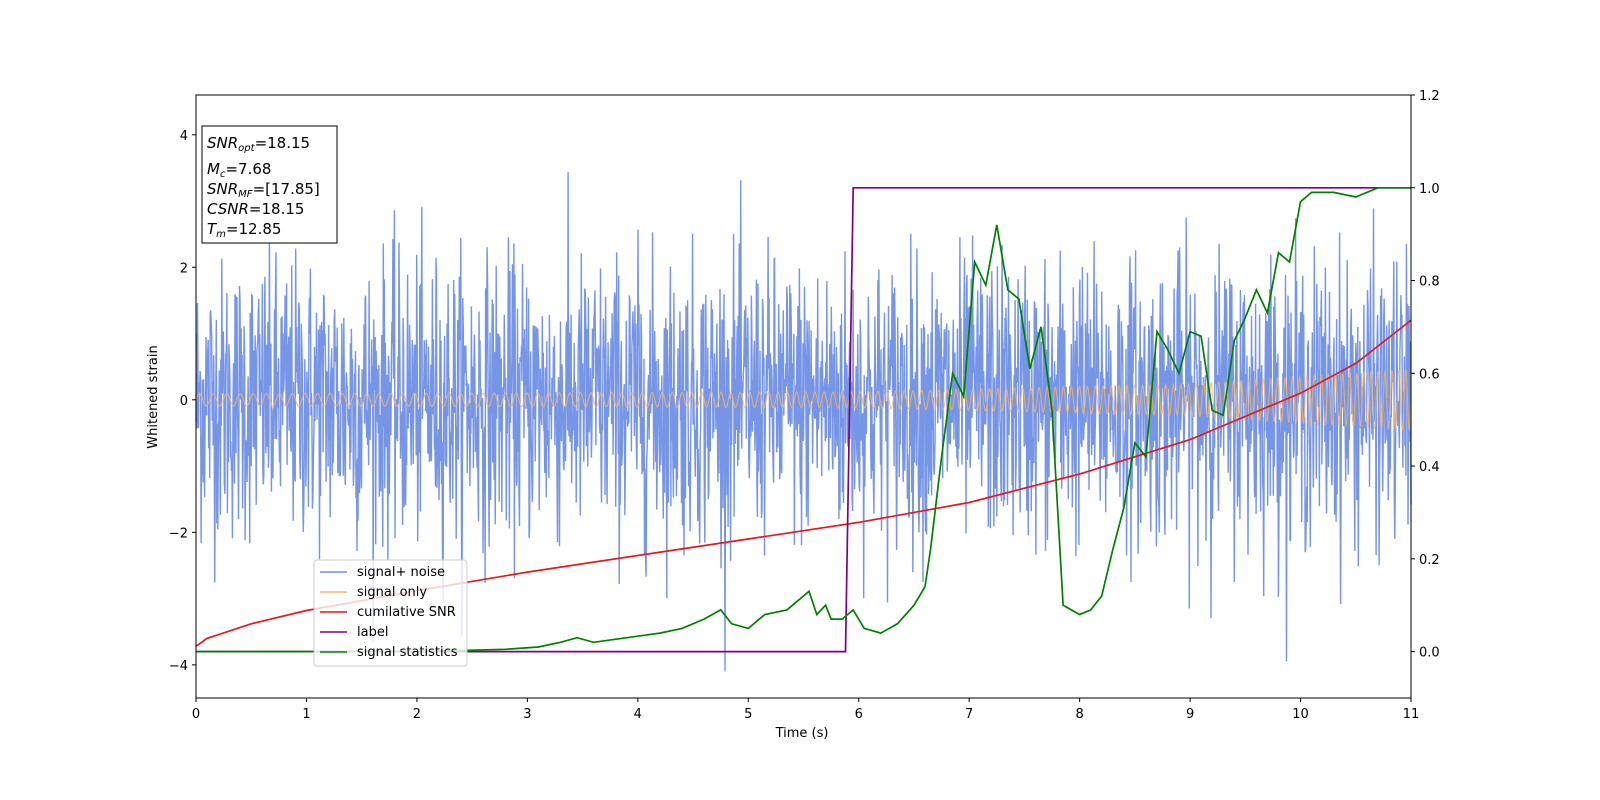 This screenshot has width=1600, height=800. What do you see at coordinates (748, 714) in the screenshot?
I see `x-tick-label: 5` at bounding box center [748, 714].